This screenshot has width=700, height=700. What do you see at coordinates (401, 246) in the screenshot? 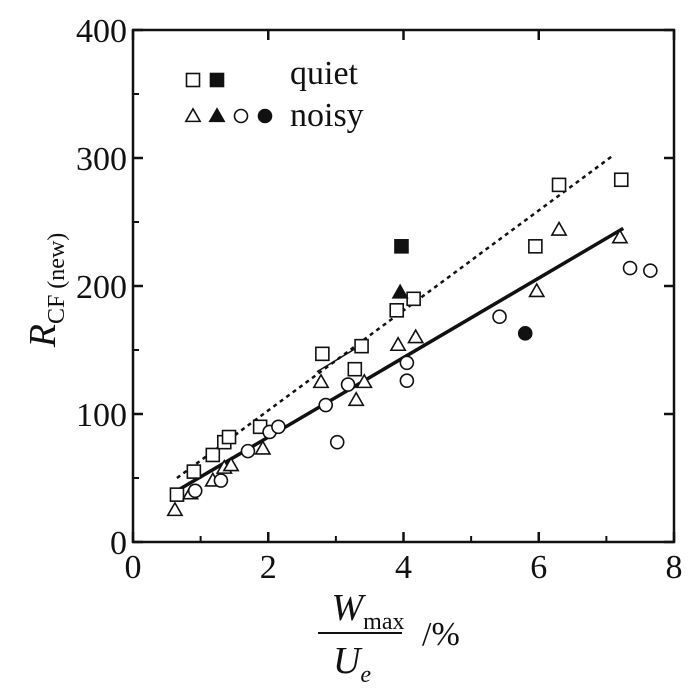
I see `data-point-filled-square` at bounding box center [401, 246].